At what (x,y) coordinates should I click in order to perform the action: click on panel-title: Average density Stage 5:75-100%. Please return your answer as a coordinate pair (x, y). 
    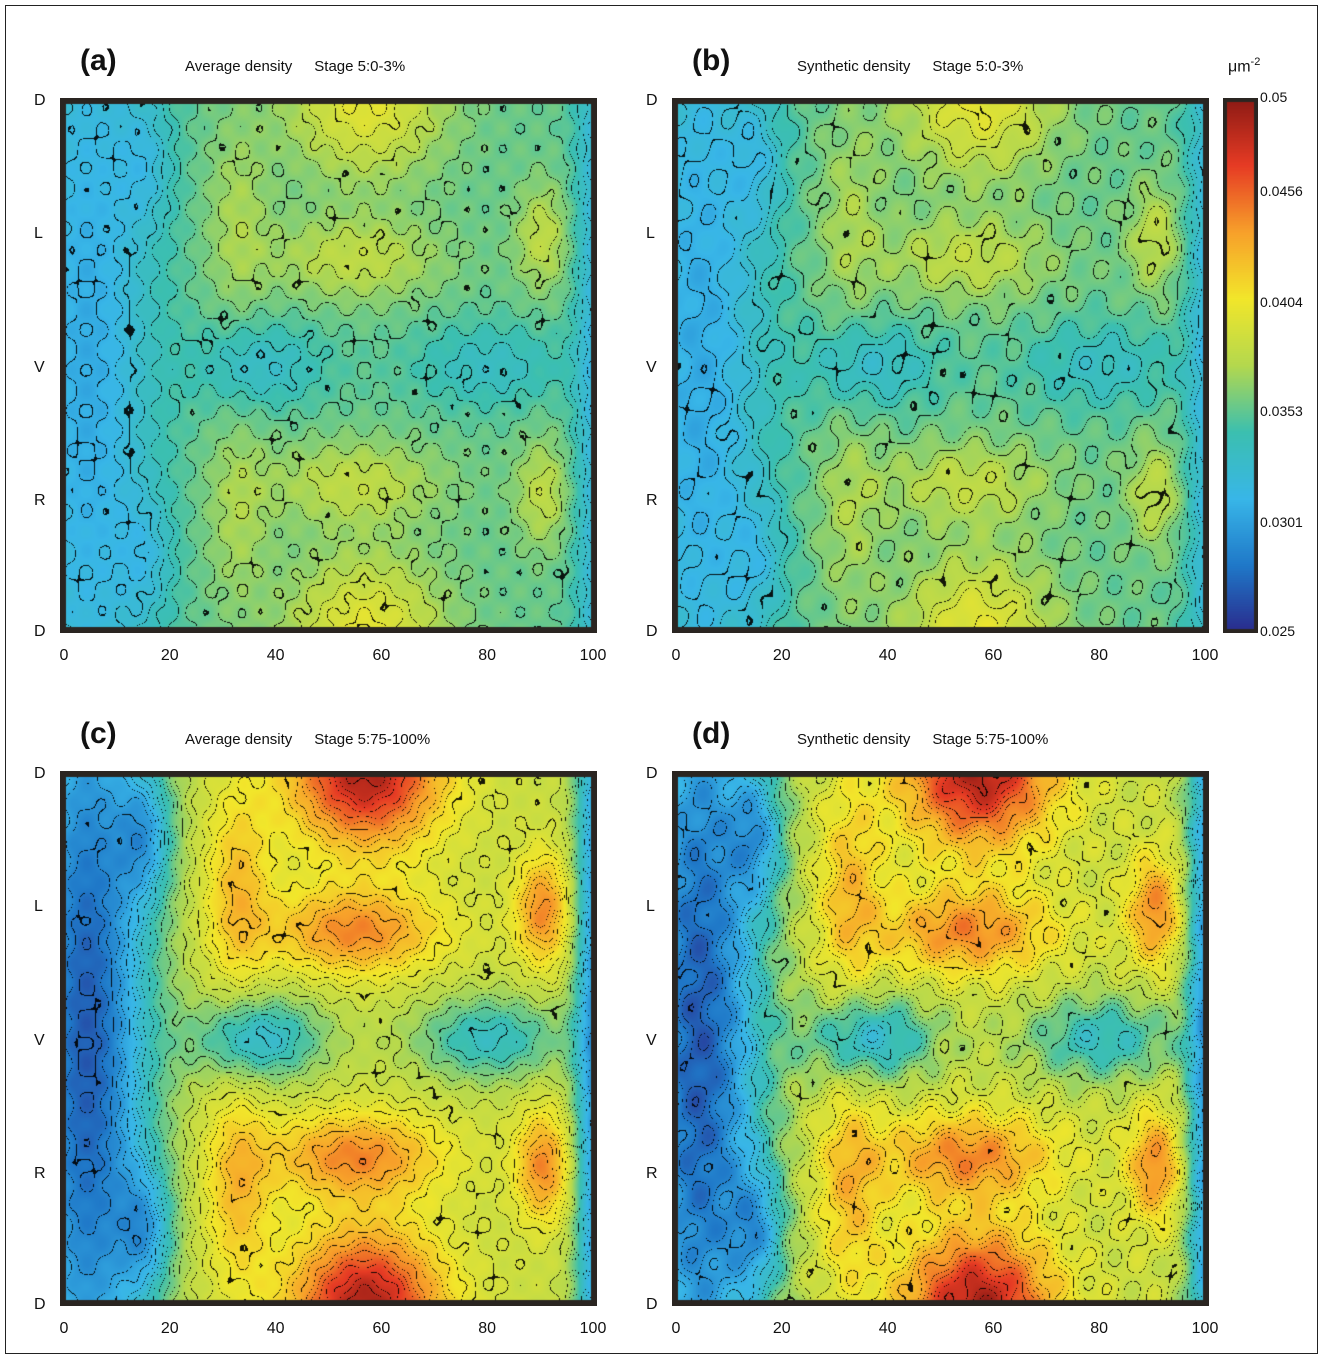
    Looking at the image, I should click on (318, 739).